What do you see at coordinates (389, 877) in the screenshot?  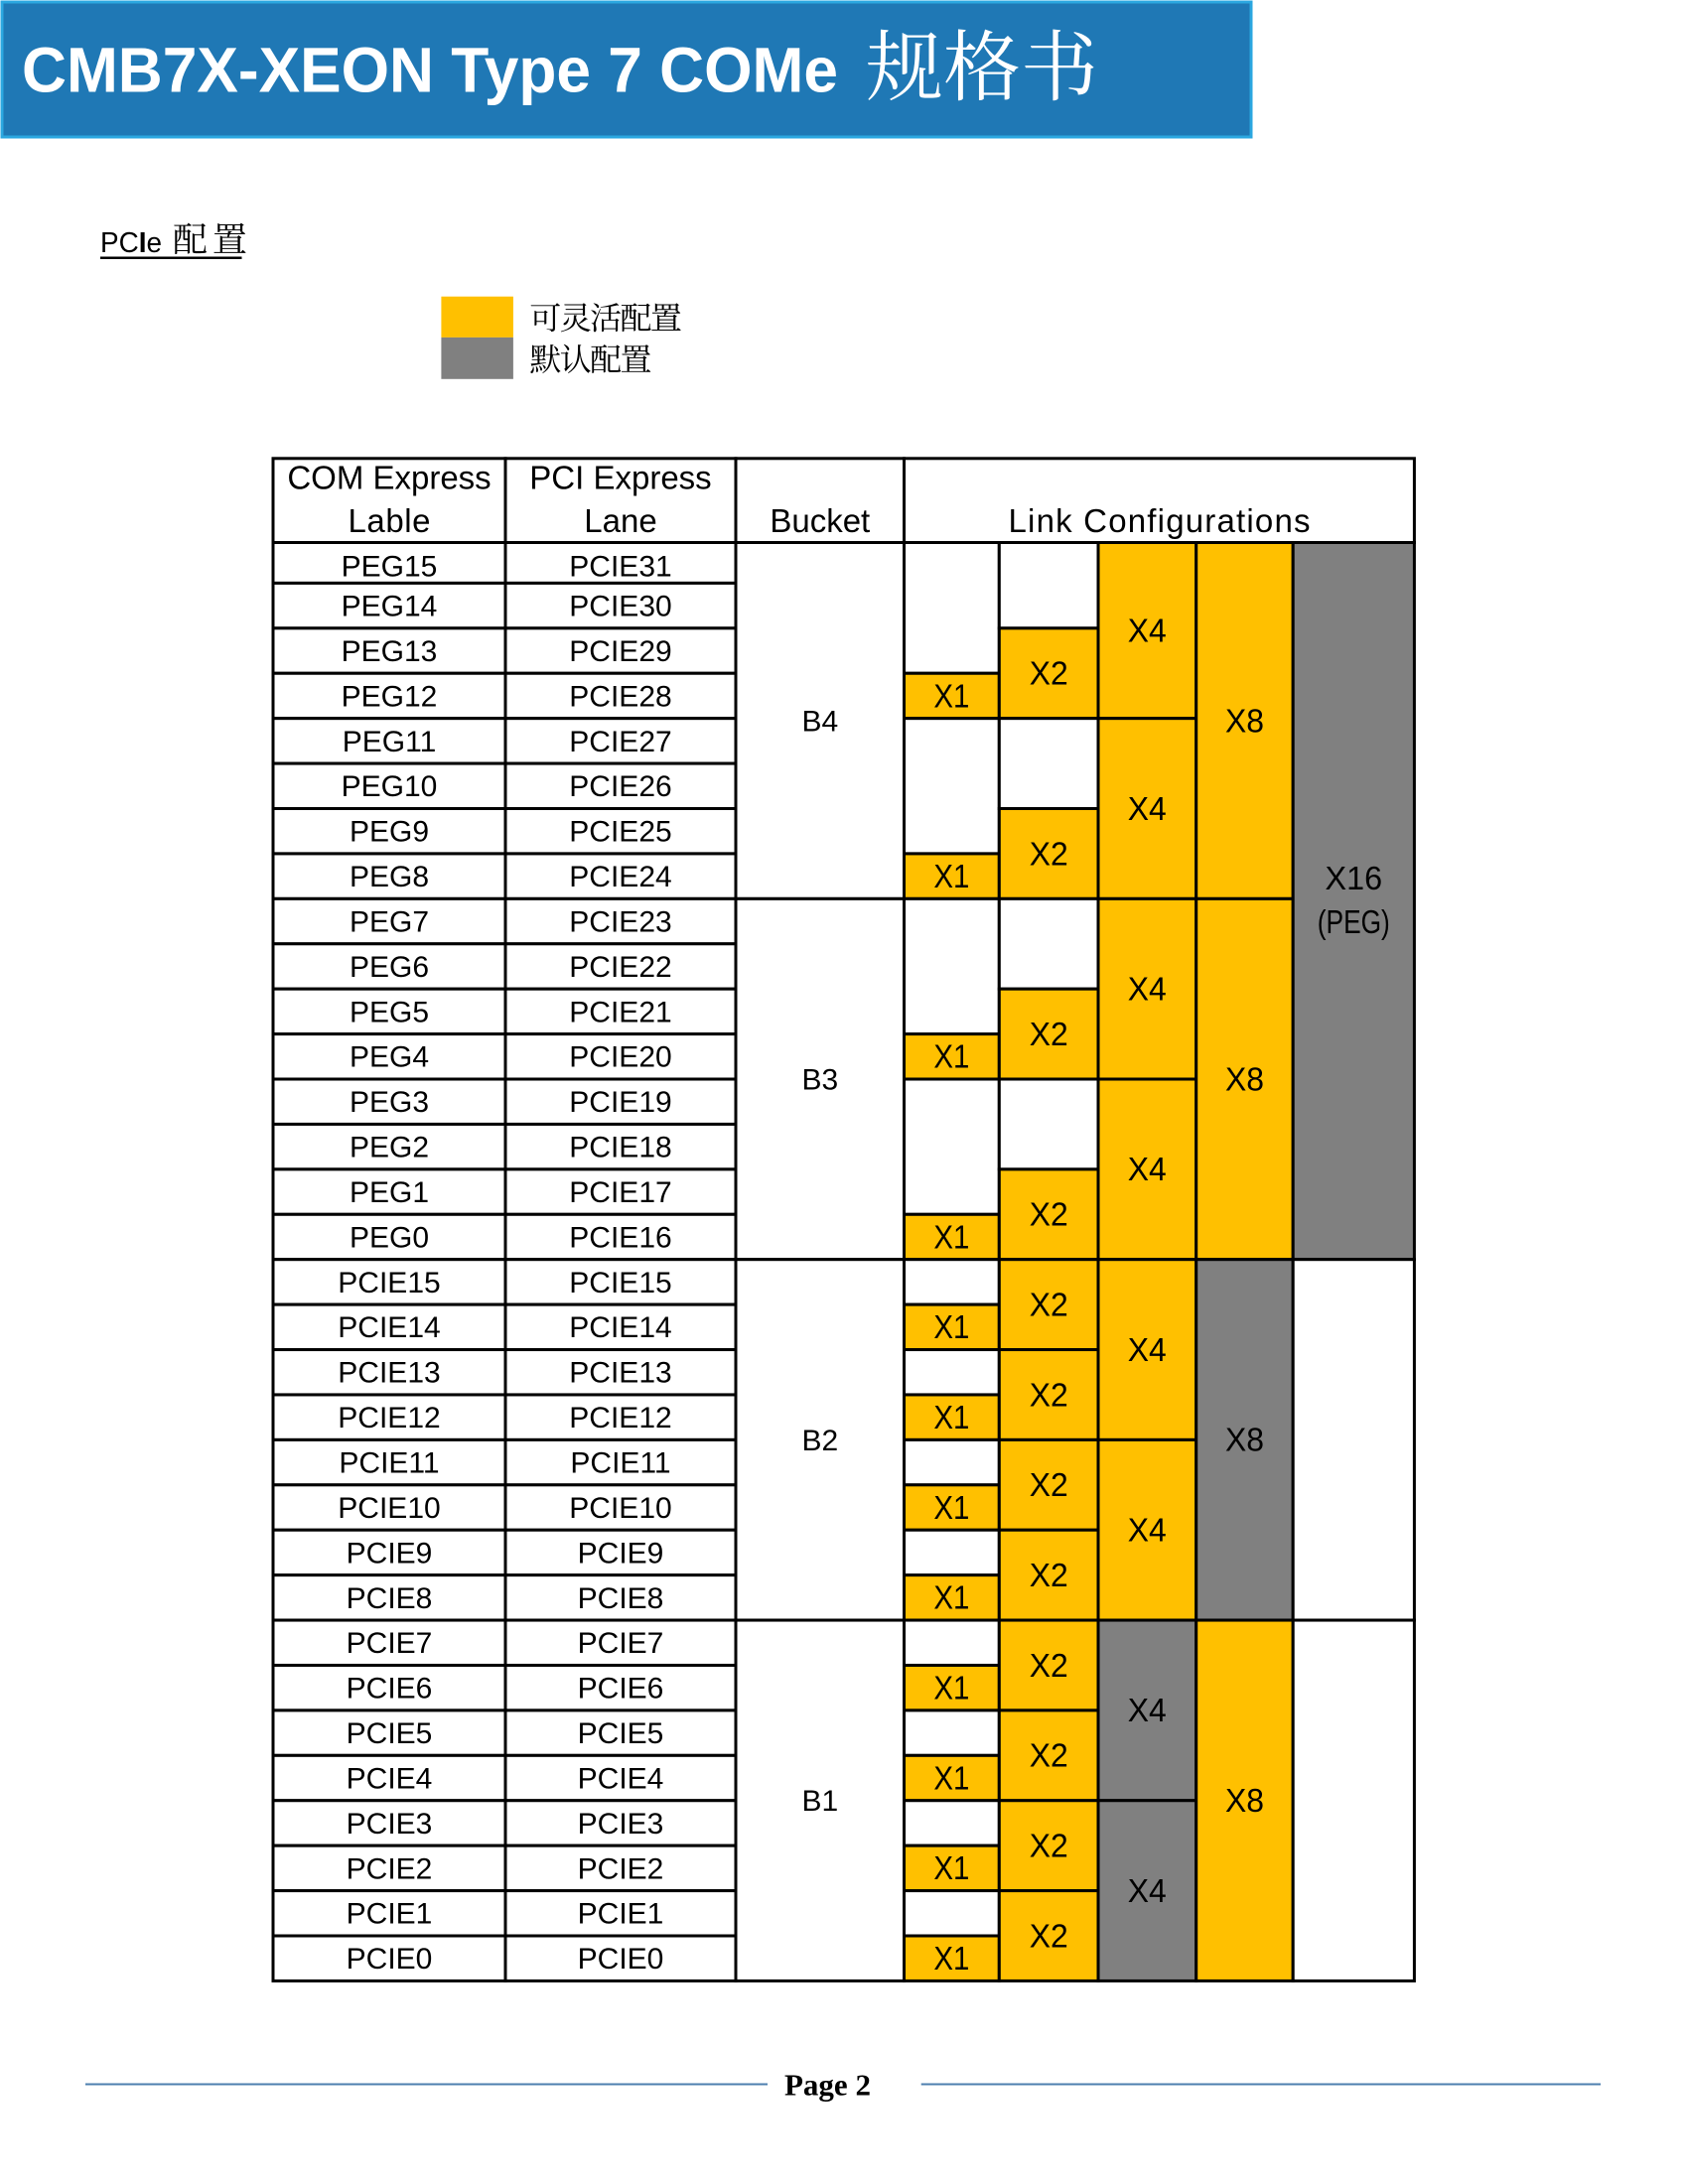 I see `svg-text: PEG8` at bounding box center [389, 877].